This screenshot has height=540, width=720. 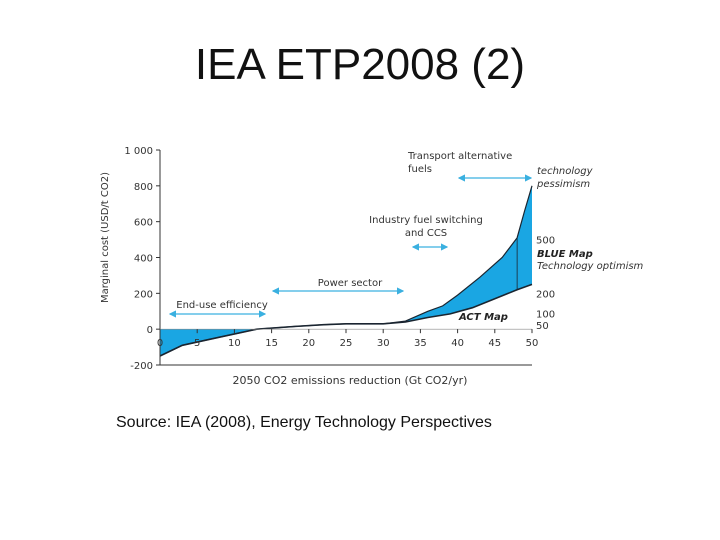 What do you see at coordinates (494, 343) in the screenshot?
I see `x-tick-label: 45` at bounding box center [494, 343].